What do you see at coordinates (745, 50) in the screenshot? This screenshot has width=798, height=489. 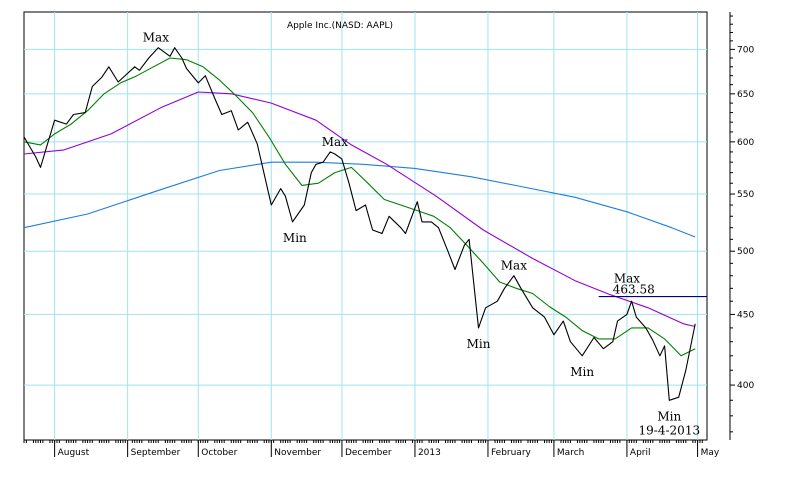 I see `y-tick-label: 700` at bounding box center [745, 50].